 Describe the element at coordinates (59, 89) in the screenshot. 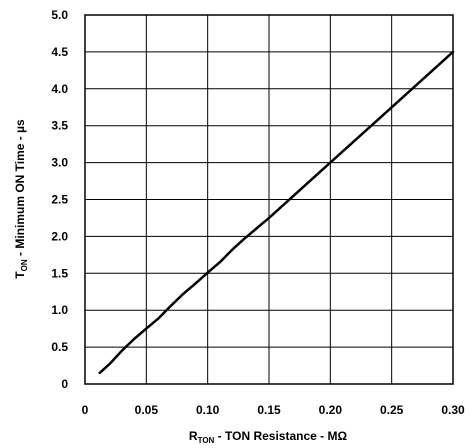

I see `y-tick-label: 4.0` at that location.